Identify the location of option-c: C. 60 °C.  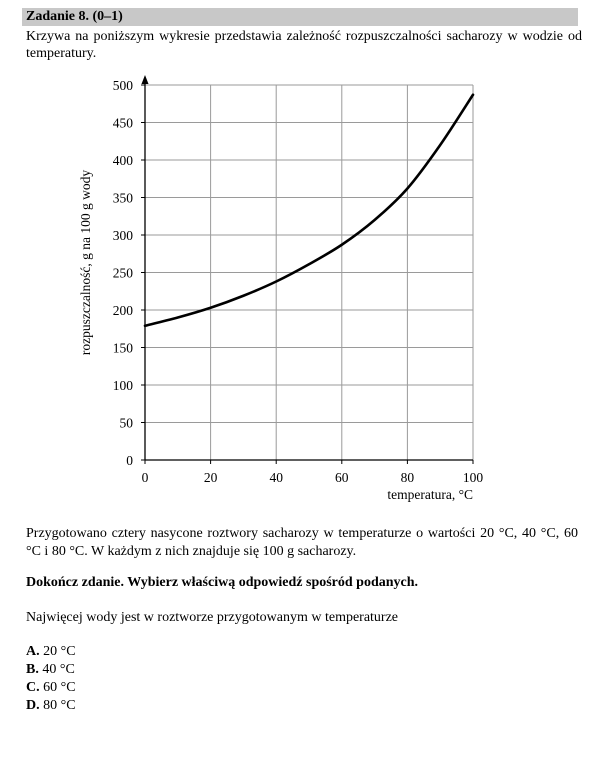
(51, 688).